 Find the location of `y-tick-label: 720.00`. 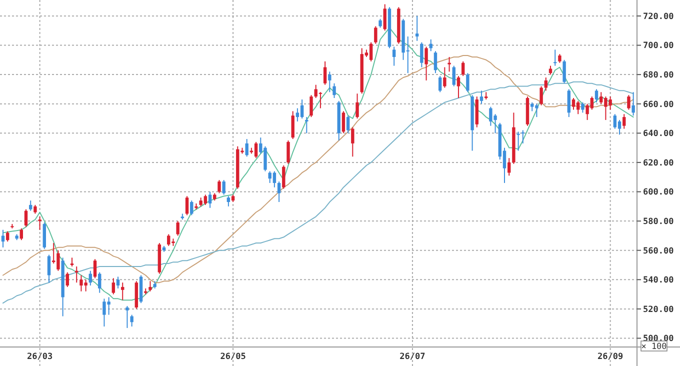

y-tick-label: 720.00 is located at coordinates (658, 17).